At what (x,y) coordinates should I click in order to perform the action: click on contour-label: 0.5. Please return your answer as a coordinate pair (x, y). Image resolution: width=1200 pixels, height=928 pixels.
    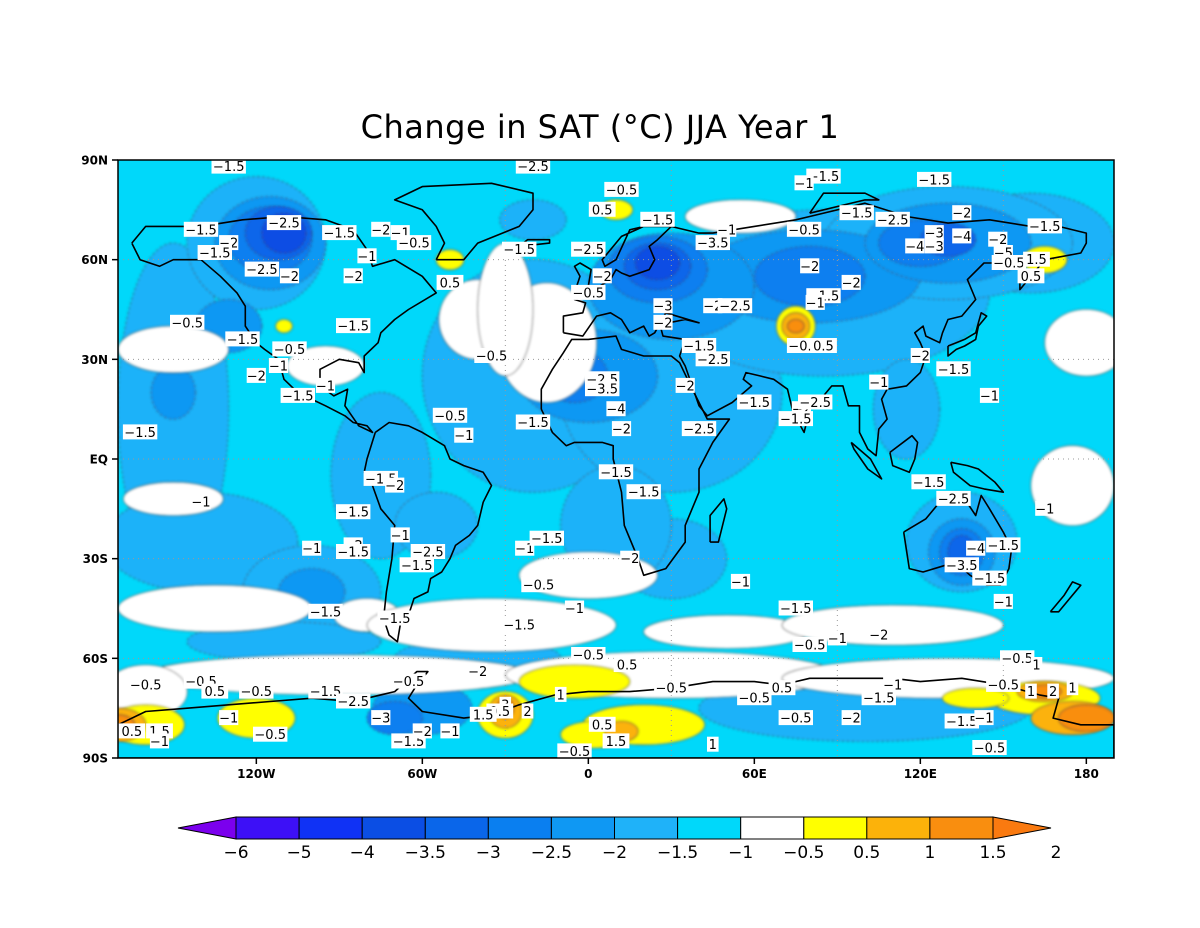
    Looking at the image, I should click on (602, 724).